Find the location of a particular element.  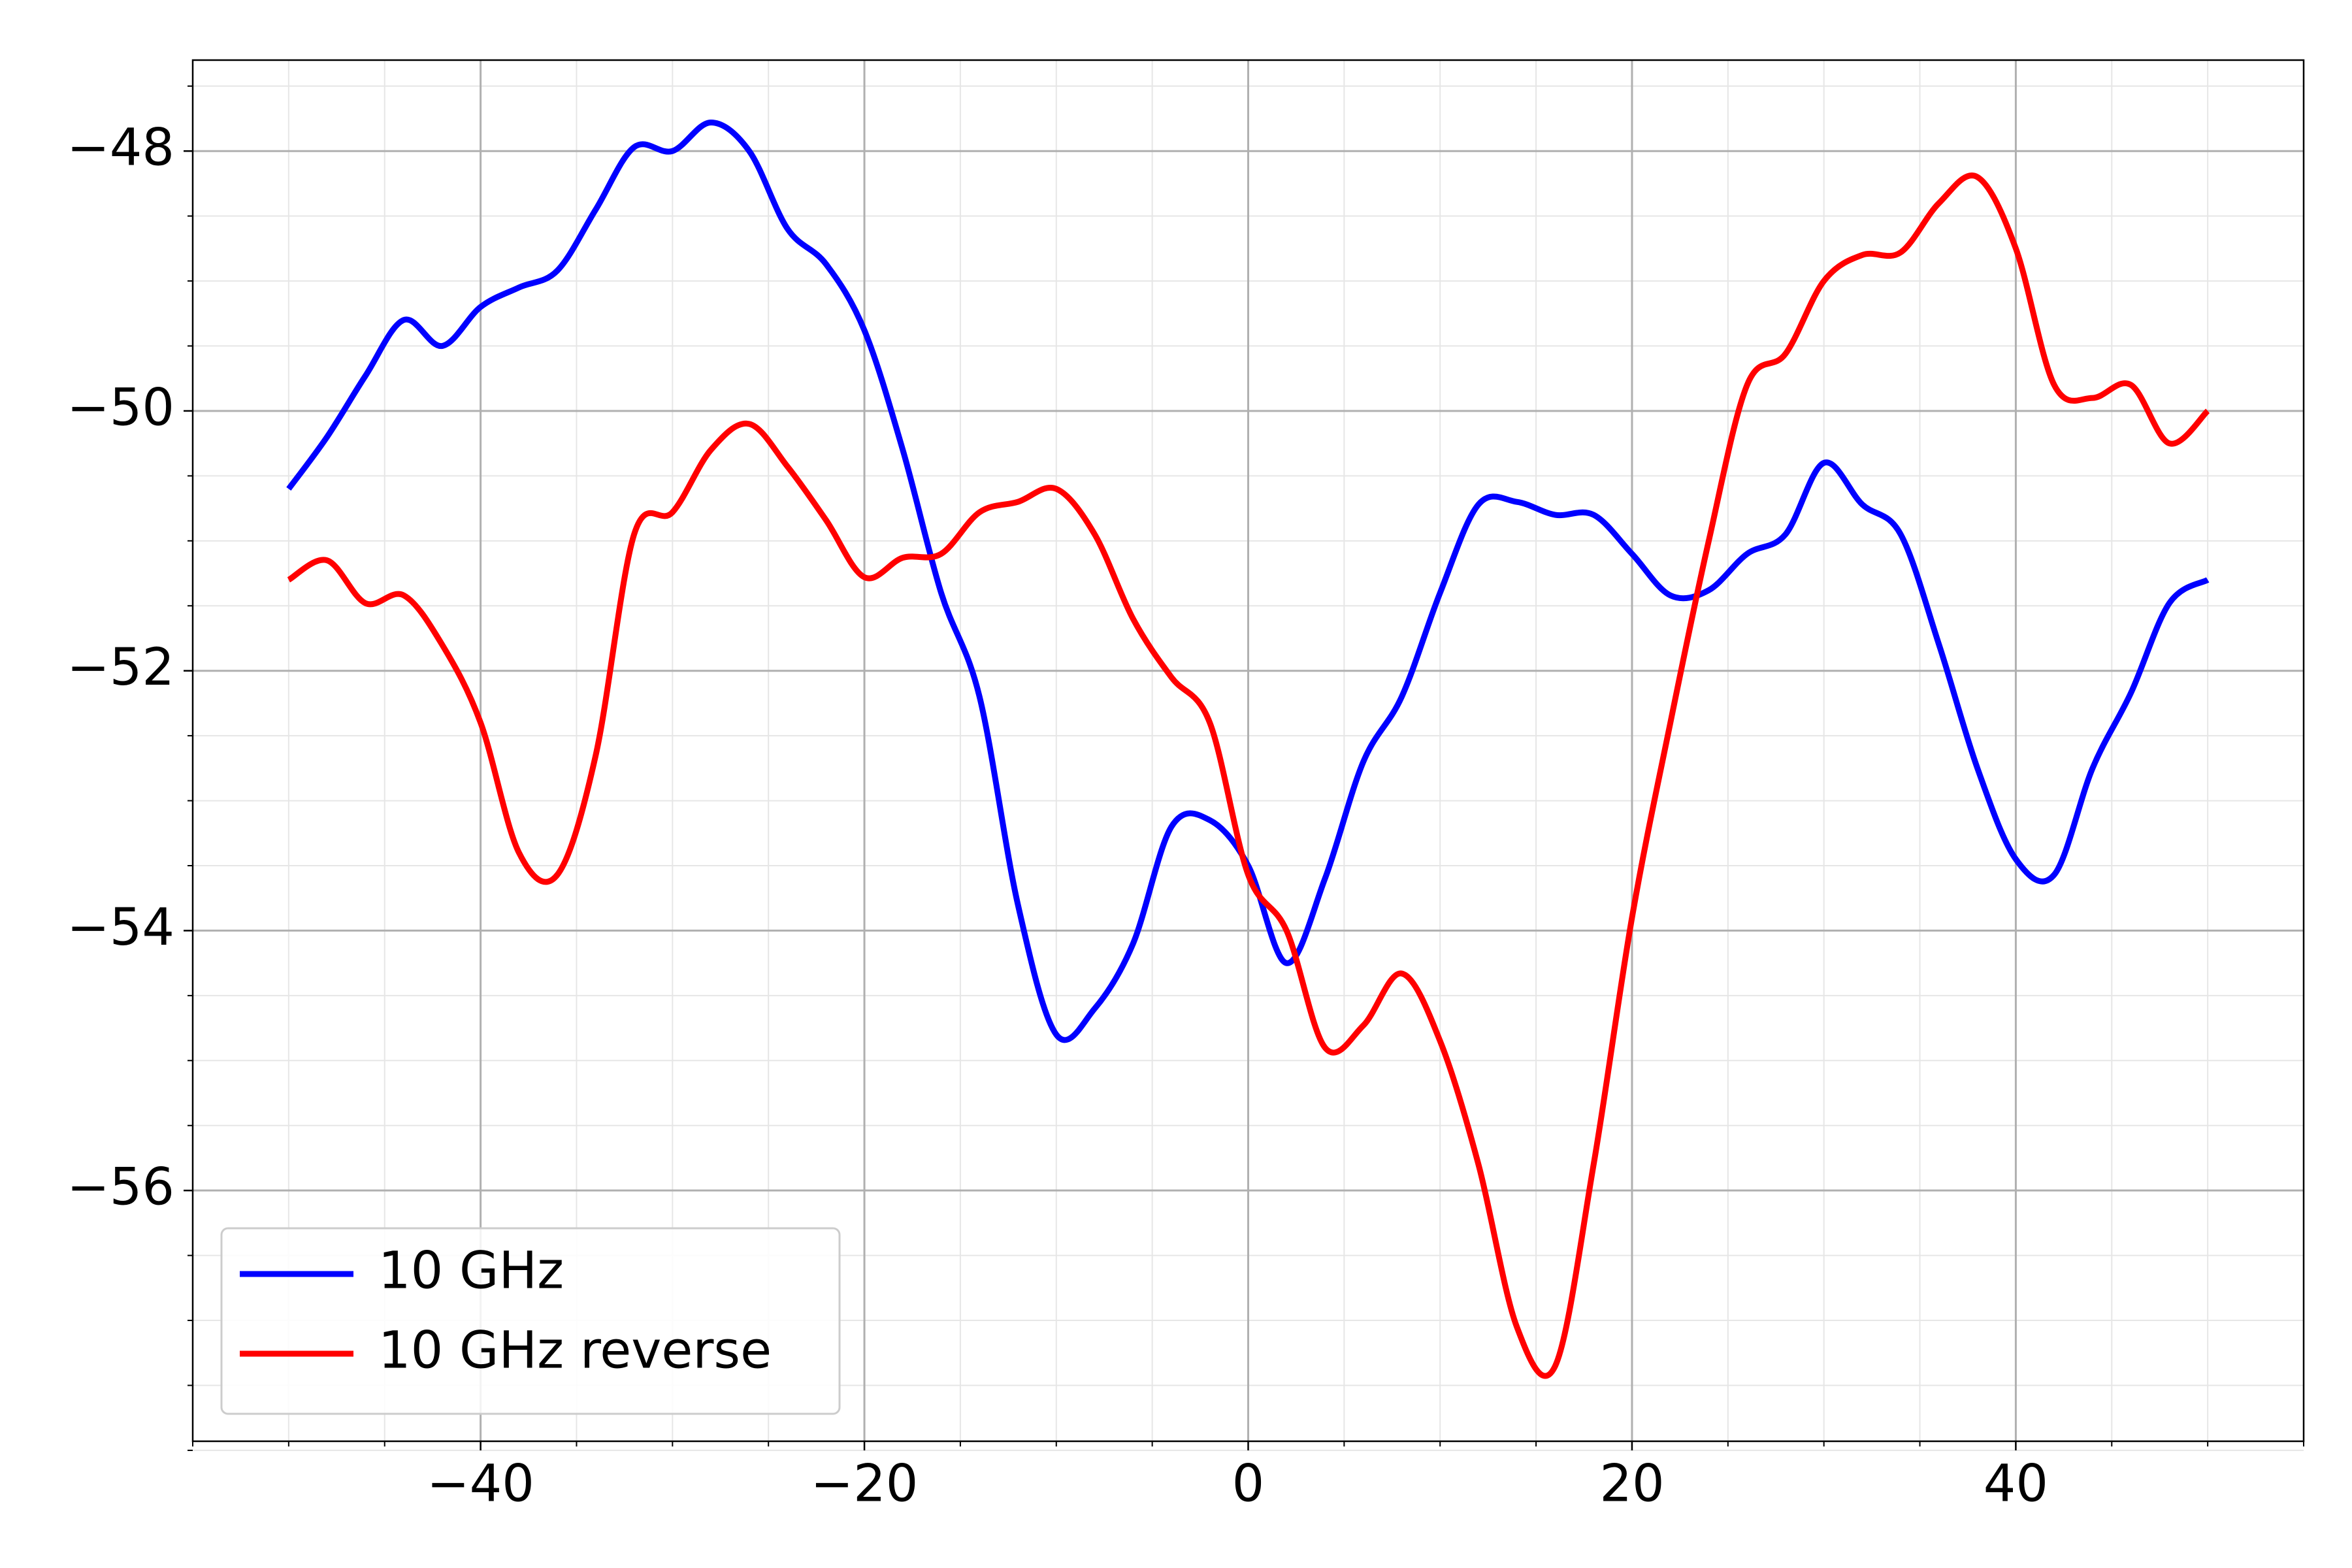

legend: 10 GHz 10 GHz reverse is located at coordinates (530, 1321).